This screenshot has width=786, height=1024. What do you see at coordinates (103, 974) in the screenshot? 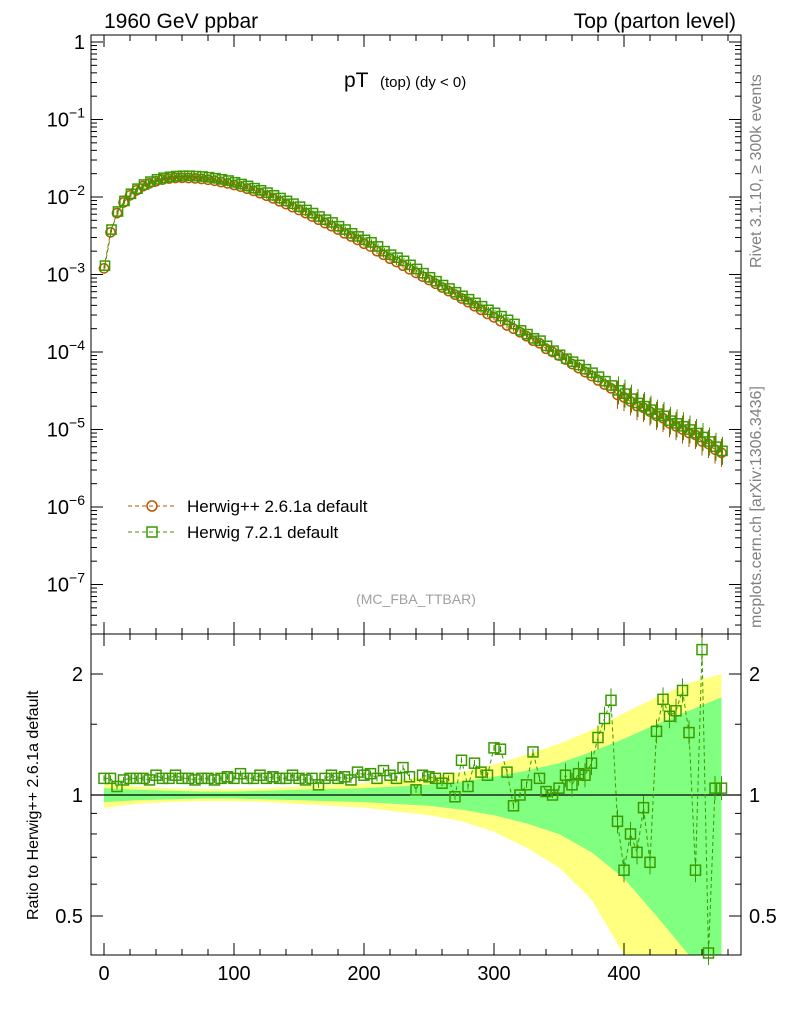
I see `x-tick-label: 0` at bounding box center [103, 974].